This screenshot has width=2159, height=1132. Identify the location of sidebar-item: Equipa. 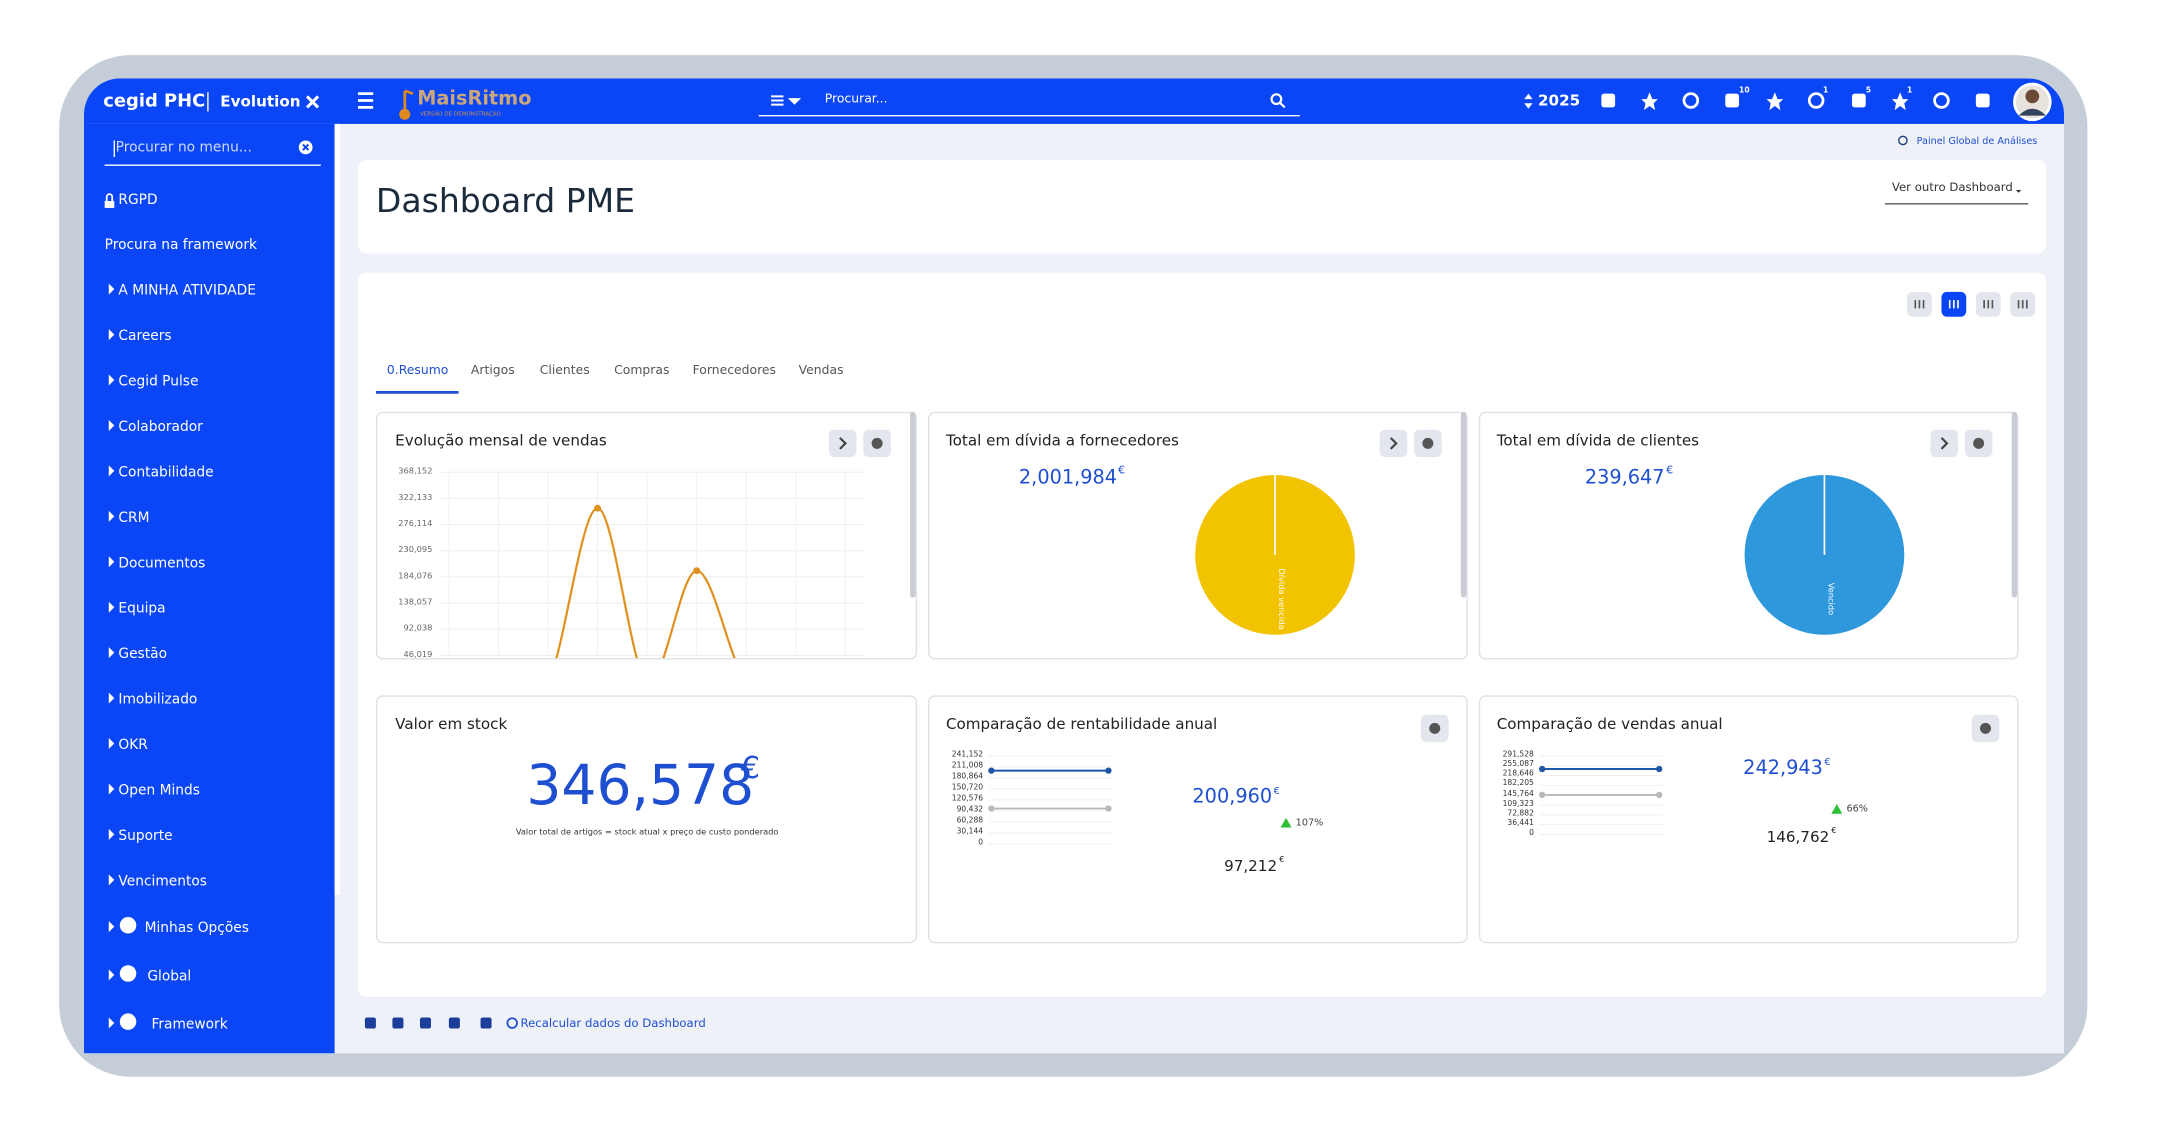
(142, 609).